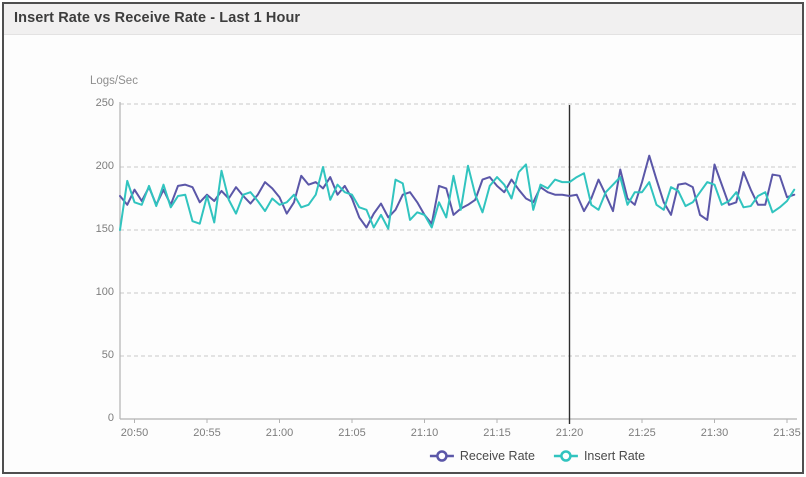  I want to click on x-tick-label: 21:00, so click(279, 433).